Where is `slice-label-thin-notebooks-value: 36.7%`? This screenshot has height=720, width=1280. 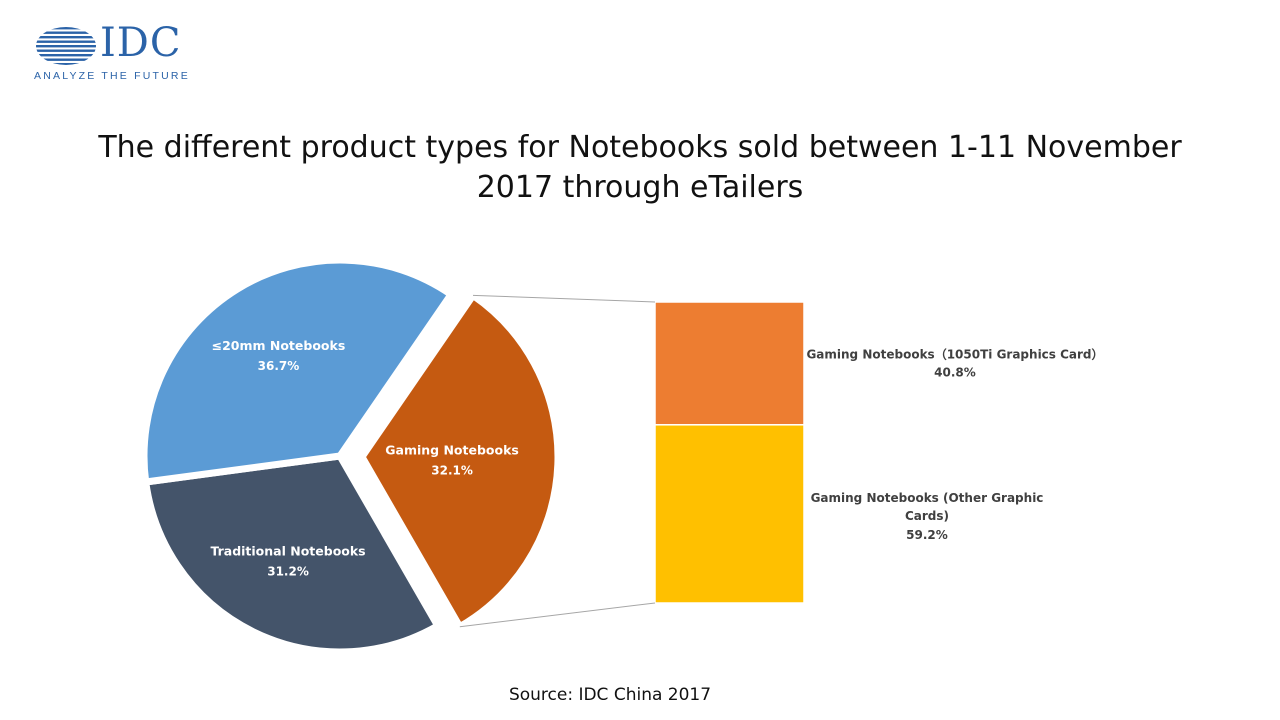
slice-label-thin-notebooks-value: 36.7% is located at coordinates (279, 366).